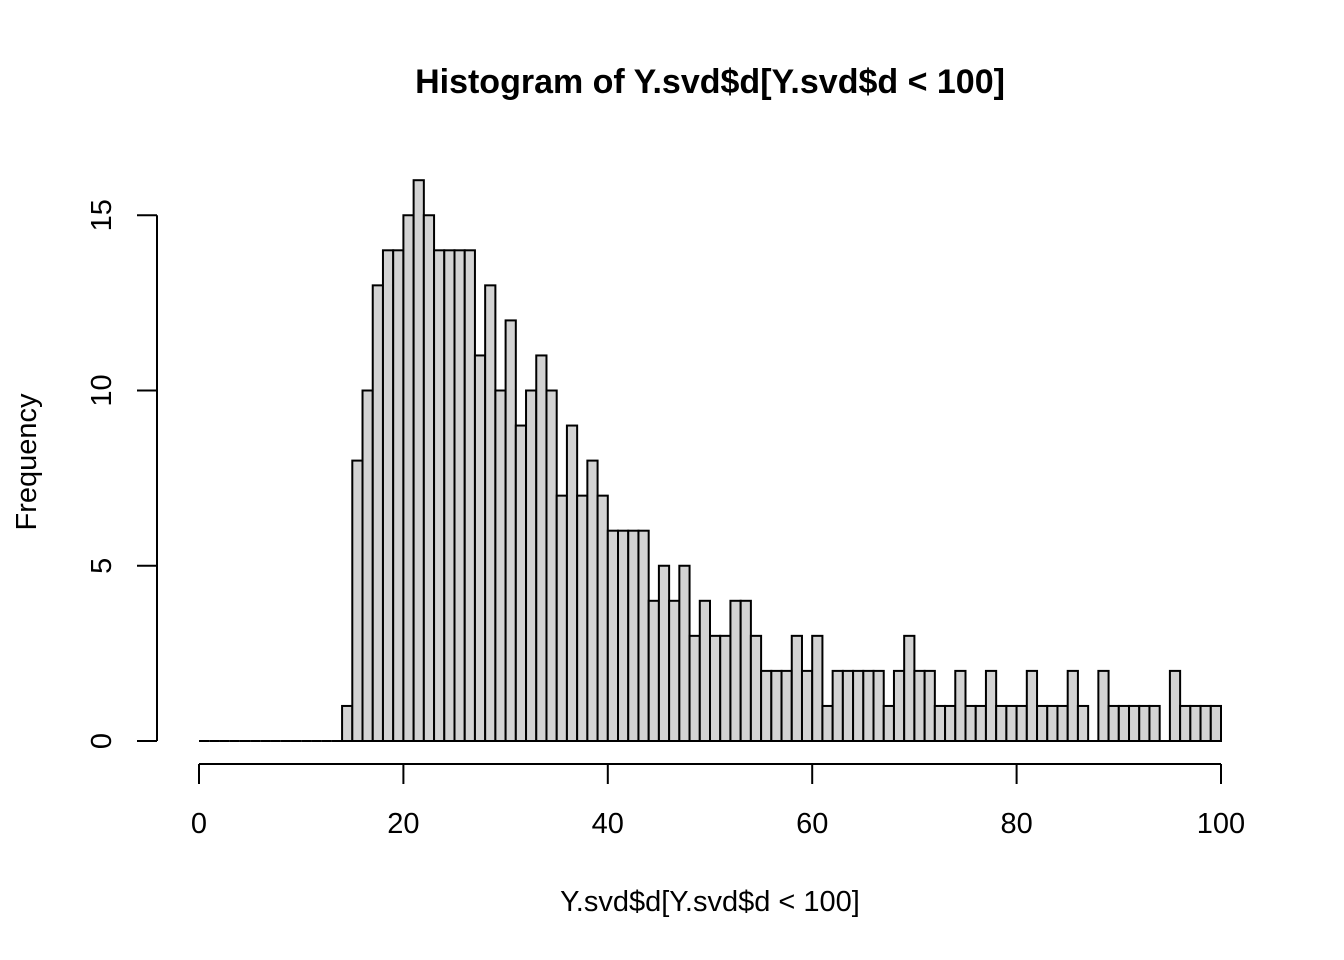  Describe the element at coordinates (102, 741) in the screenshot. I see `y-tick-label: 0` at that location.